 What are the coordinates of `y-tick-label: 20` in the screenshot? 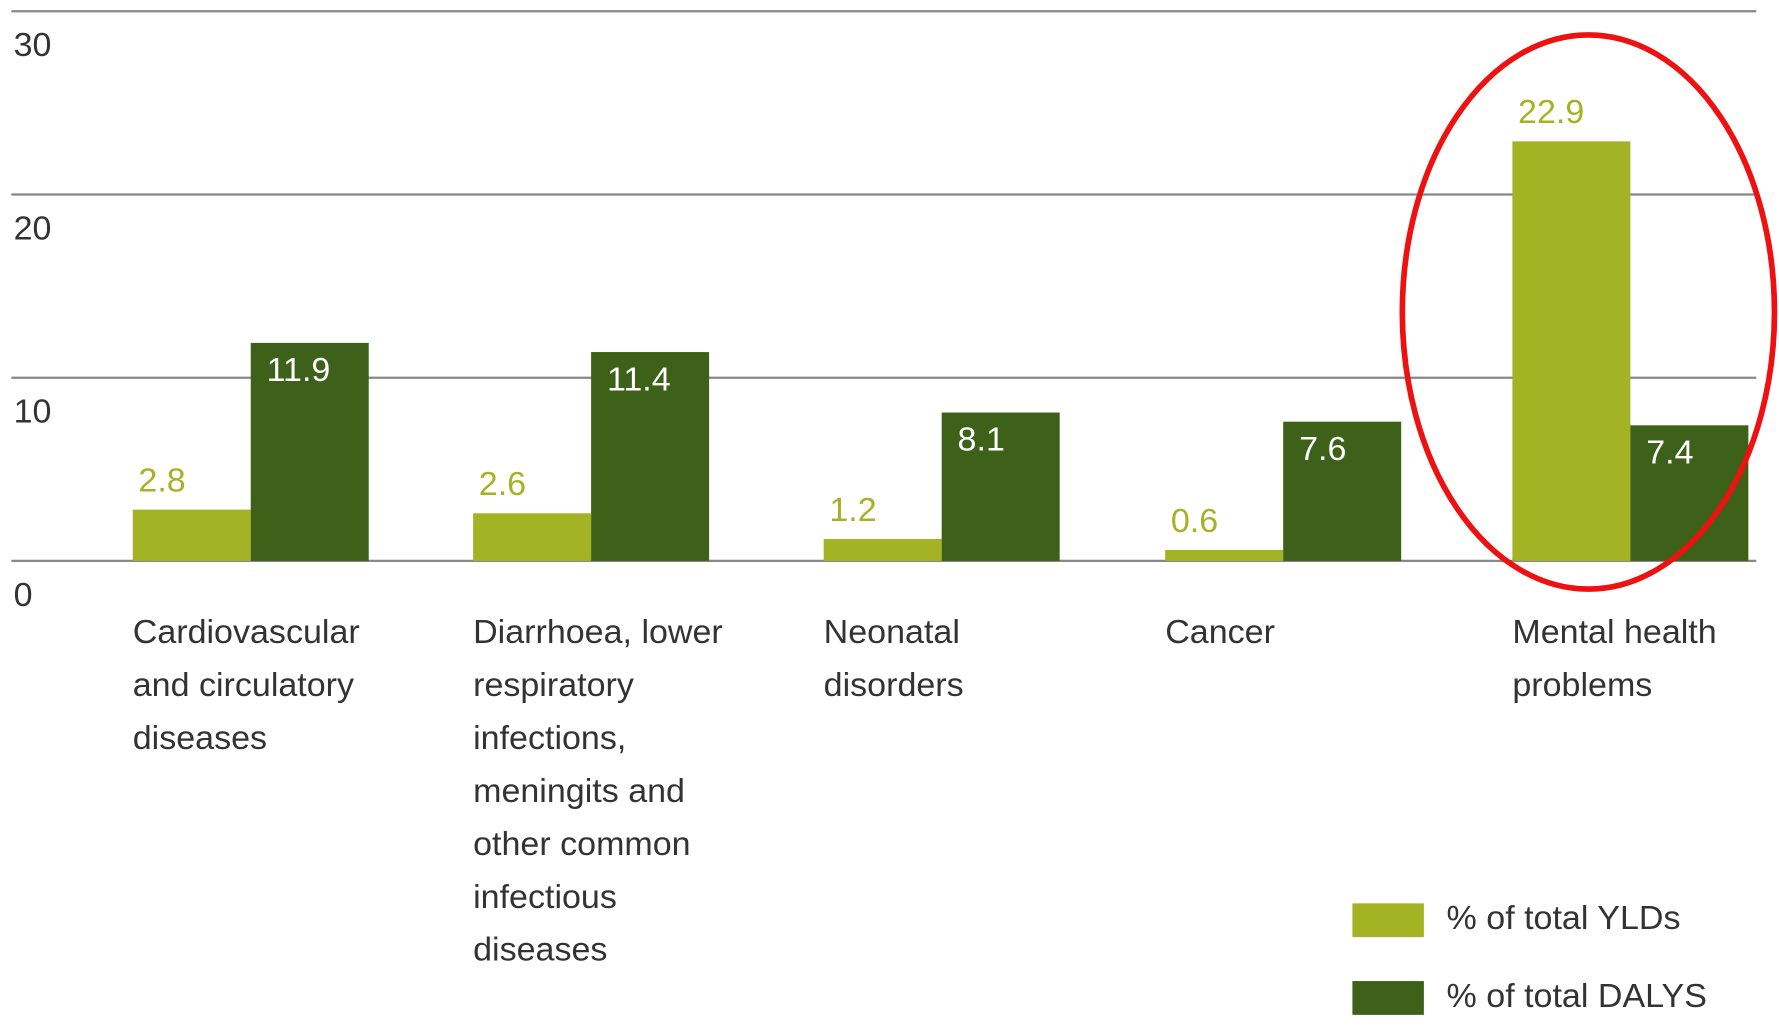 It's located at (33, 229).